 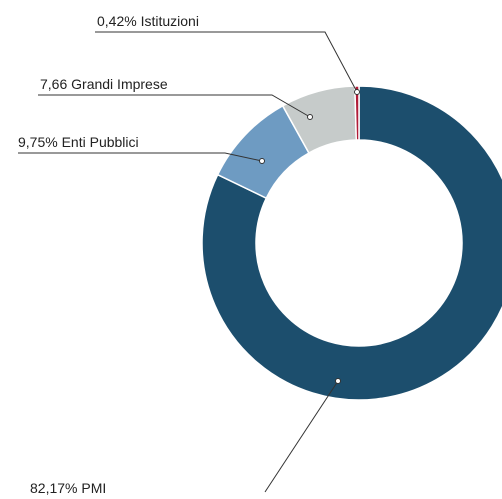 What do you see at coordinates (357, 113) in the screenshot?
I see `donut-slice` at bounding box center [357, 113].